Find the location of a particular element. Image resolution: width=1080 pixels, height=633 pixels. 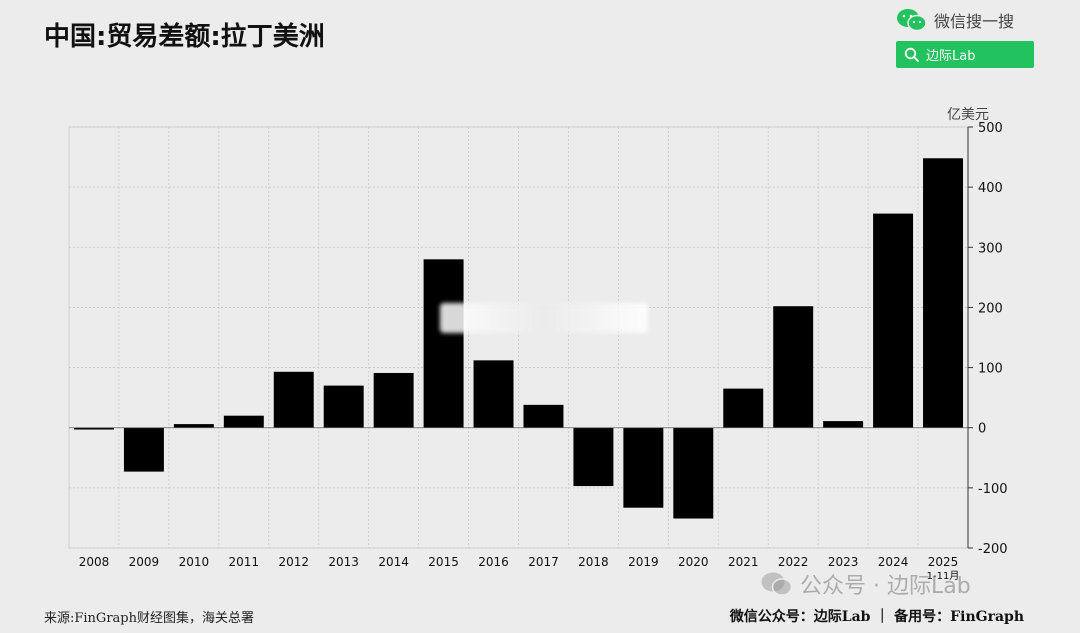

wechat-search-brand-text: 微信搜一搜 is located at coordinates (974, 21).